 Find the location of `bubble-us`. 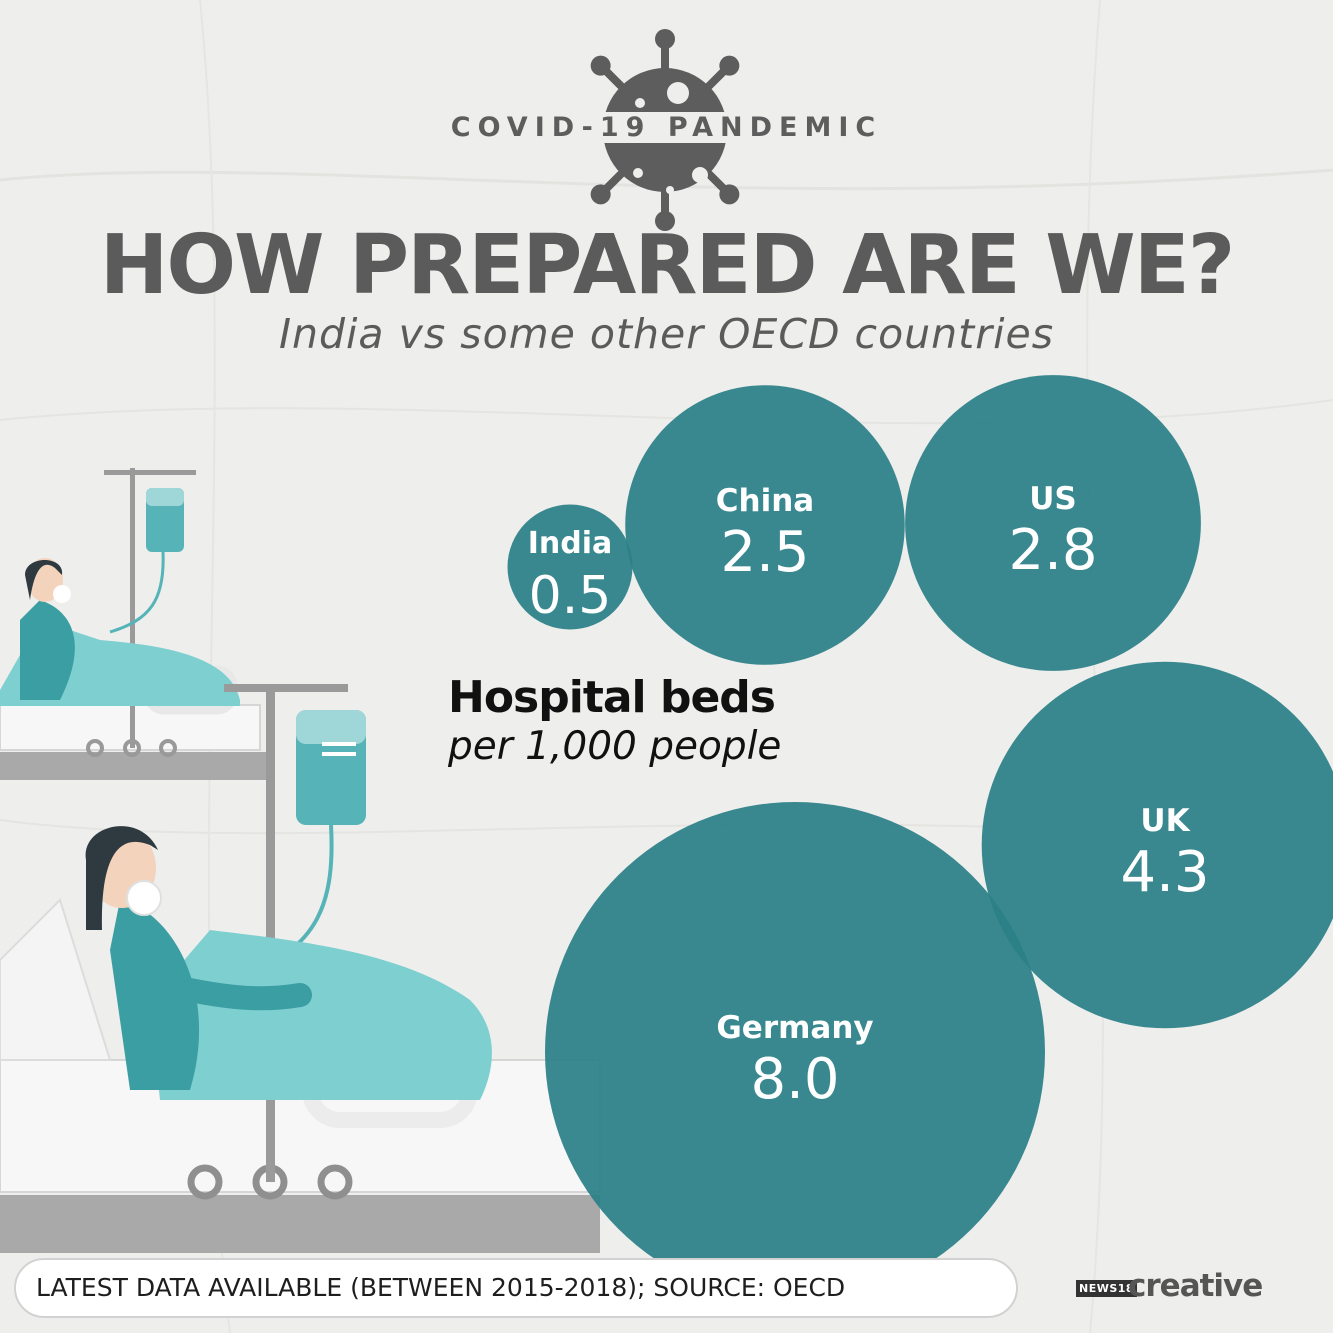

bubble-us is located at coordinates (1053, 523).